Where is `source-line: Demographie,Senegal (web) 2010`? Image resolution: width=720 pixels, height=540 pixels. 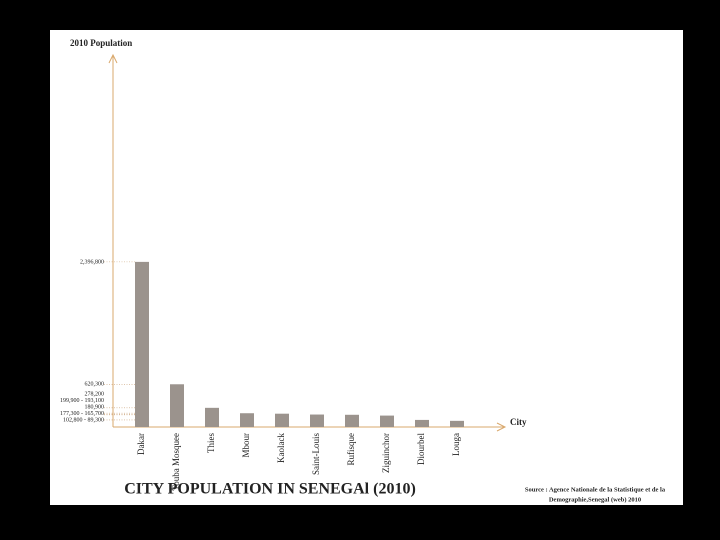
source-line: Demographie,Senegal (web) 2010 is located at coordinates (595, 499).